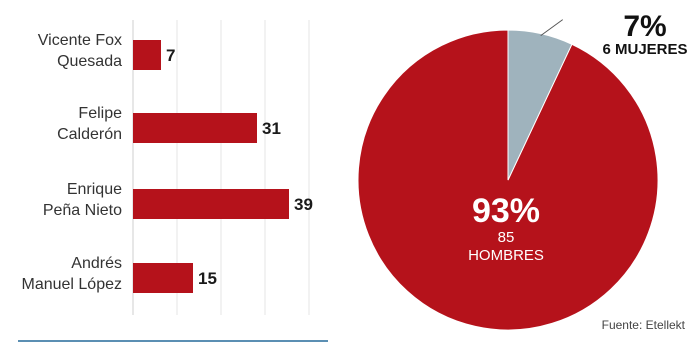 The width and height of the screenshot is (693, 347). I want to click on pie-label-group: 6 MUJERES, so click(644, 49).